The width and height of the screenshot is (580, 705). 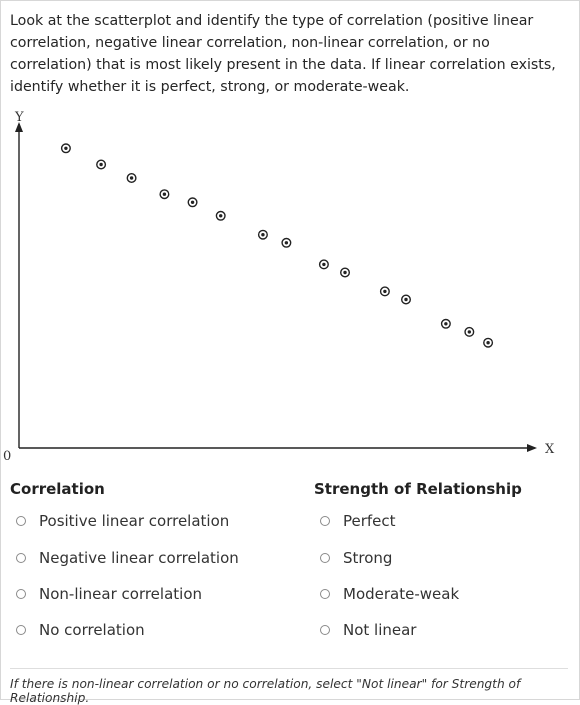 I want to click on divider, so click(x=289, y=668).